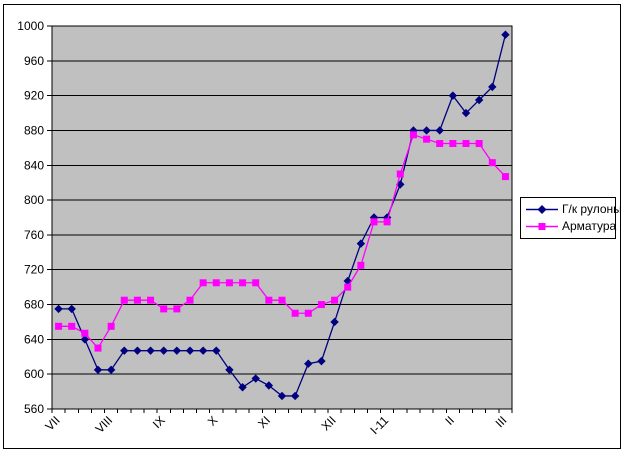 The image size is (627, 461). I want to click on x-tick-label: II, so click(449, 420).